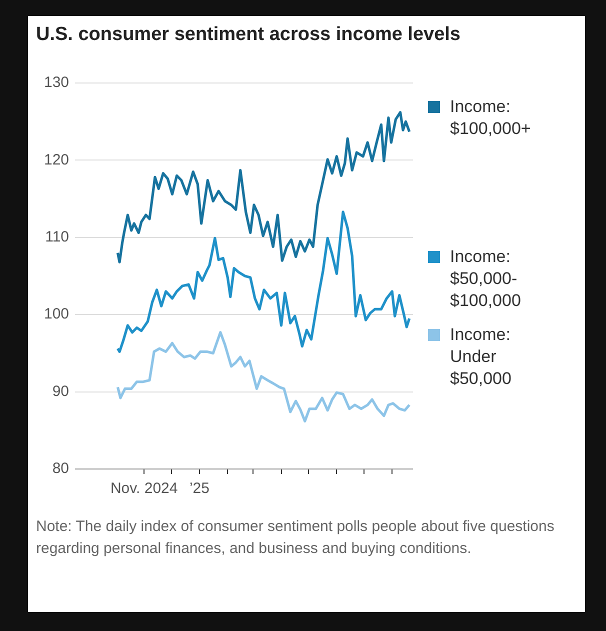 The image size is (606, 631). I want to click on y-tick-label: 90, so click(61, 391).